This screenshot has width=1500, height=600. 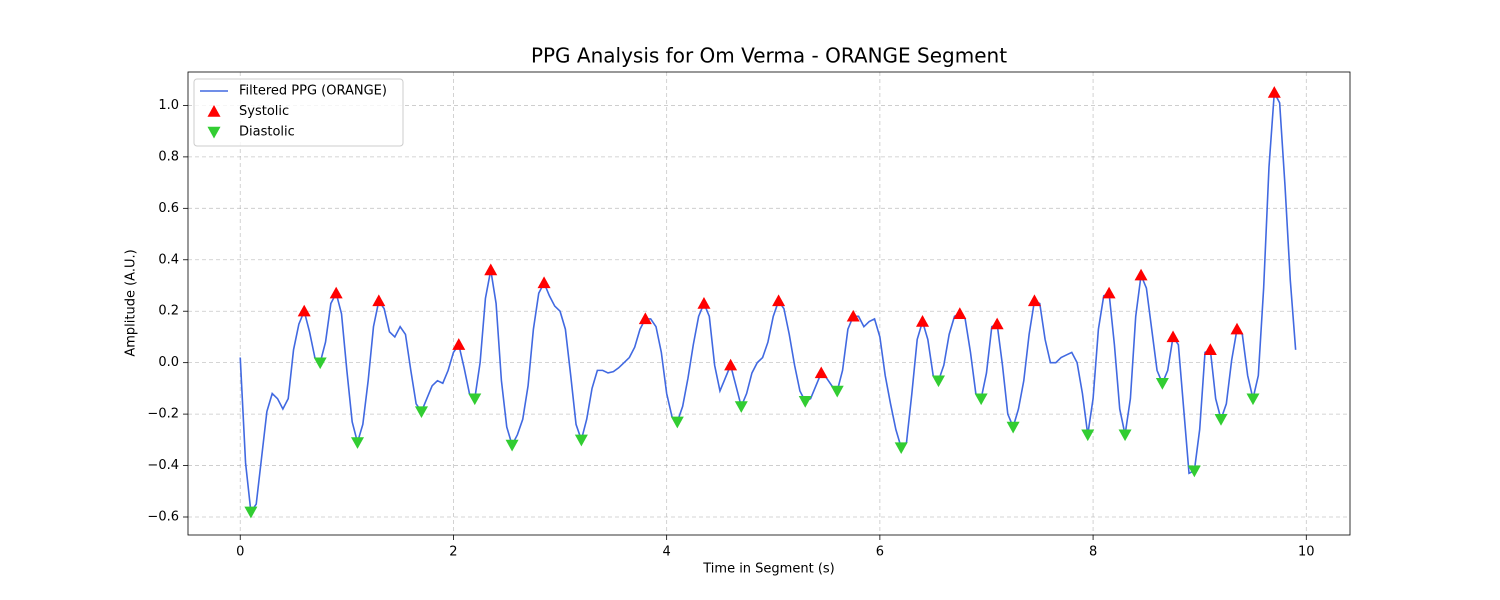 I want to click on y-tick-label: −0.2, so click(x=163, y=414).